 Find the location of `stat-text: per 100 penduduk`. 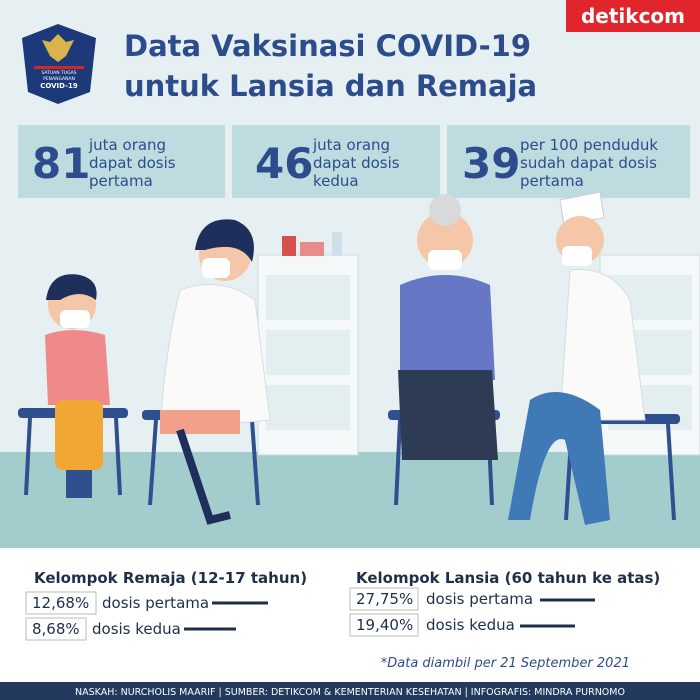

stat-text: per 100 penduduk is located at coordinates (589, 145).